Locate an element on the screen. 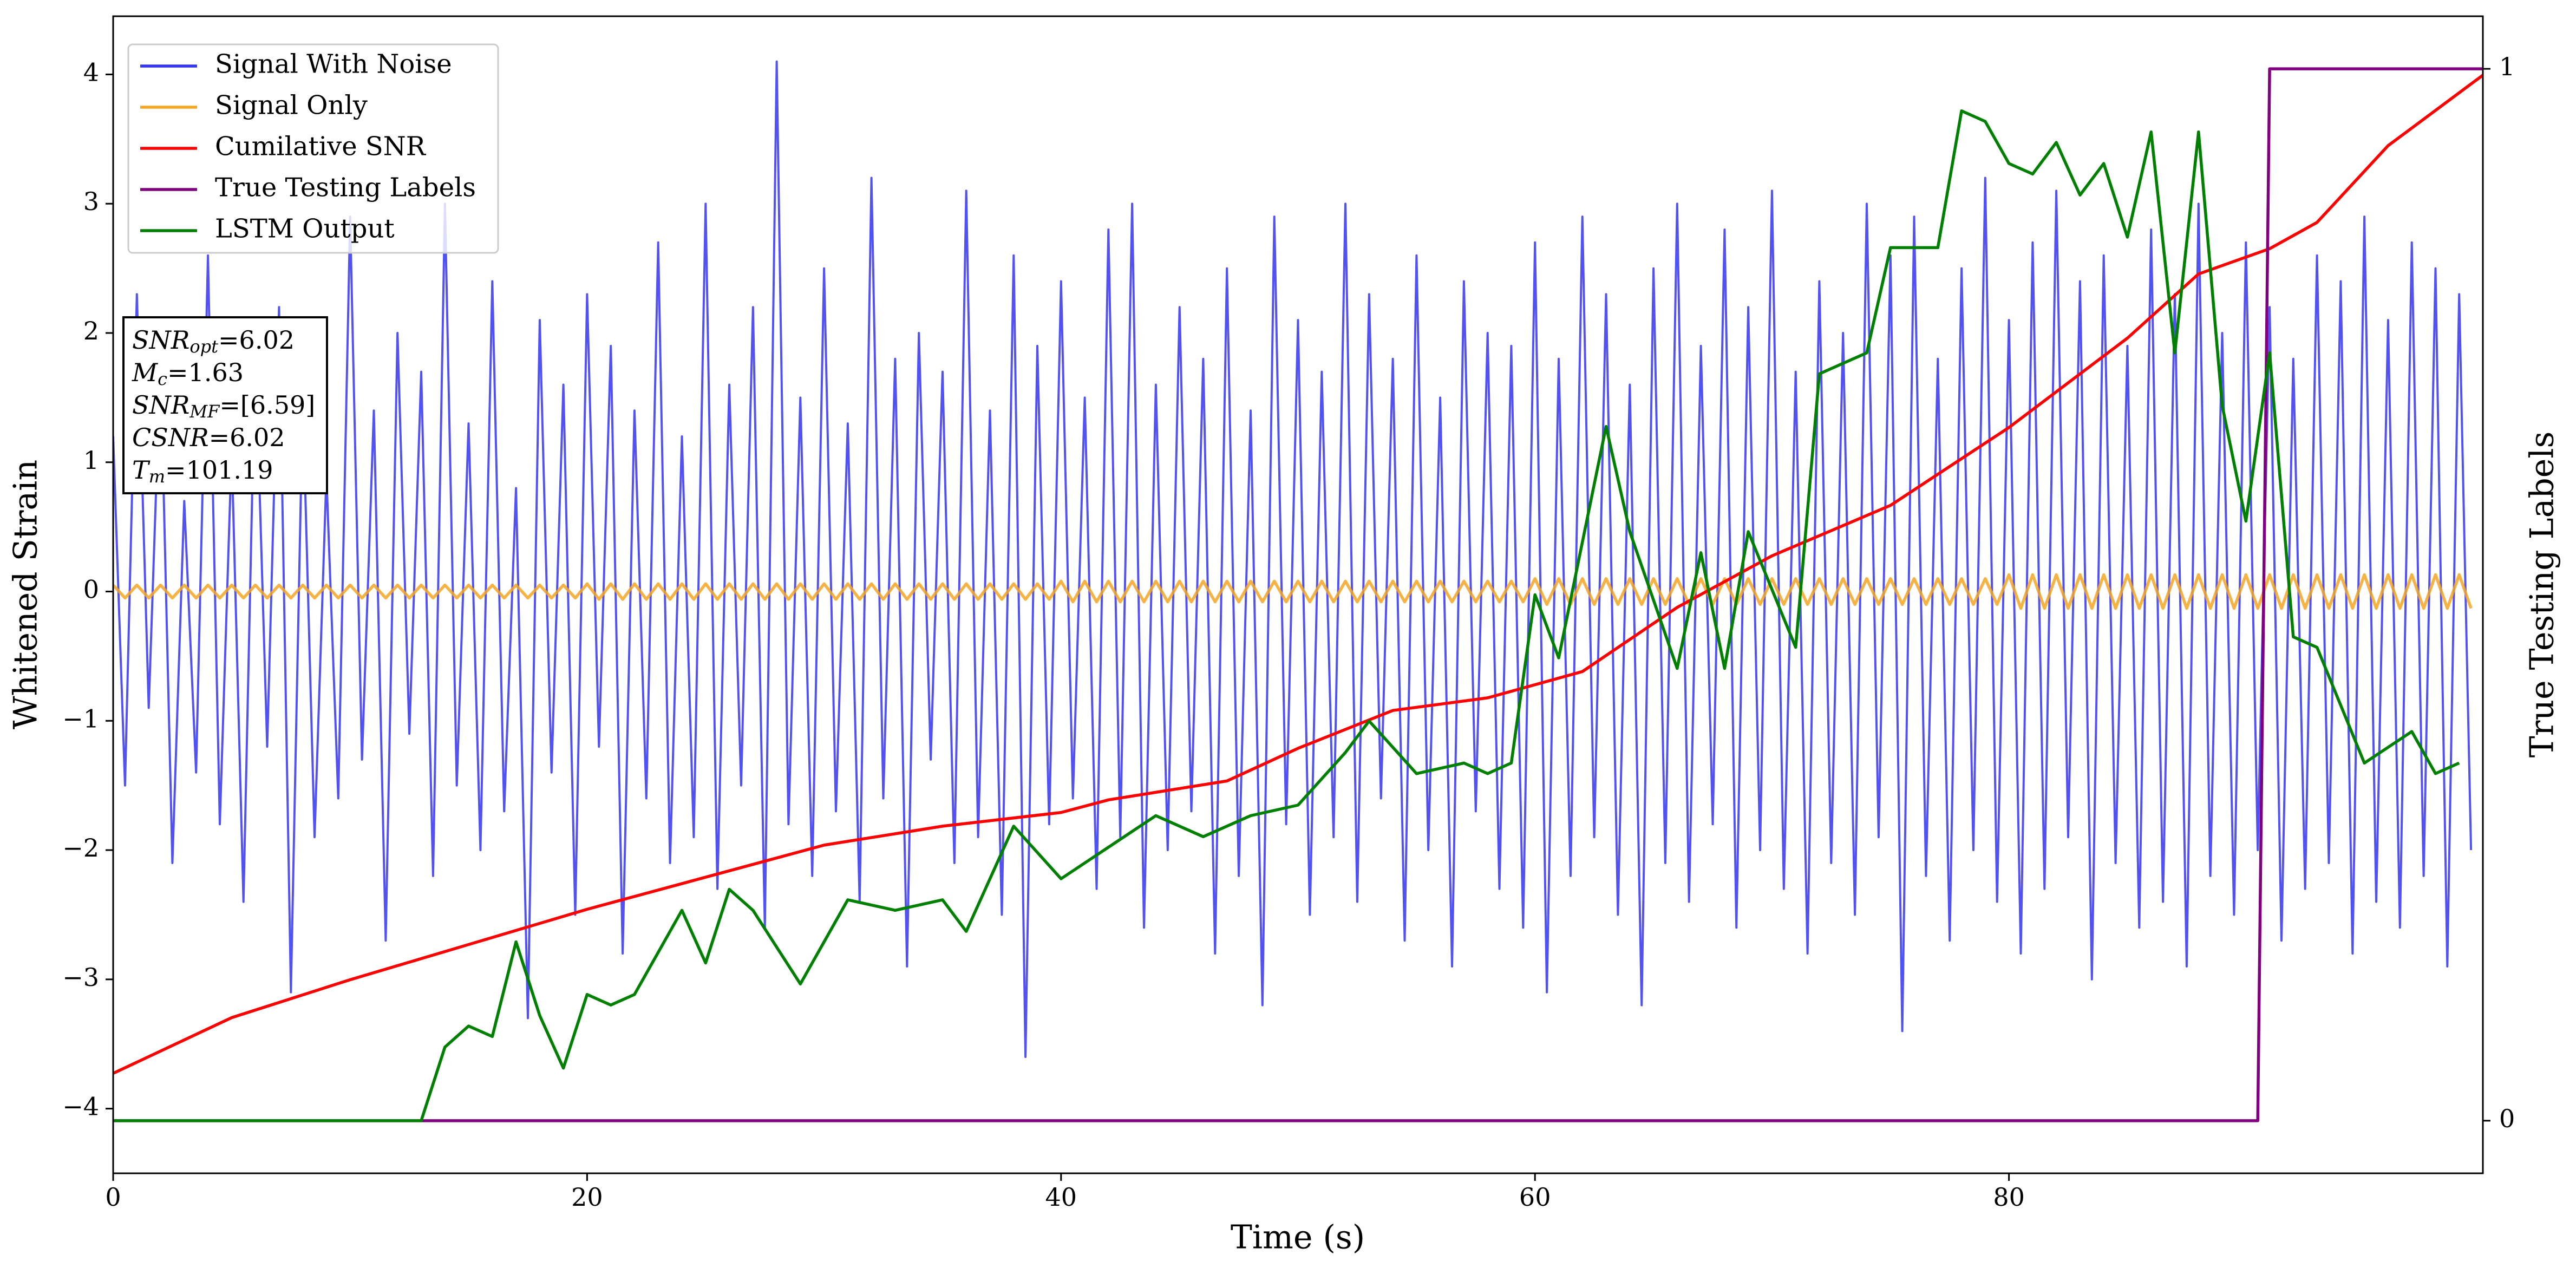 This screenshot has height=1274, width=2576. y2-tick-label: 0 is located at coordinates (2507, 1118).